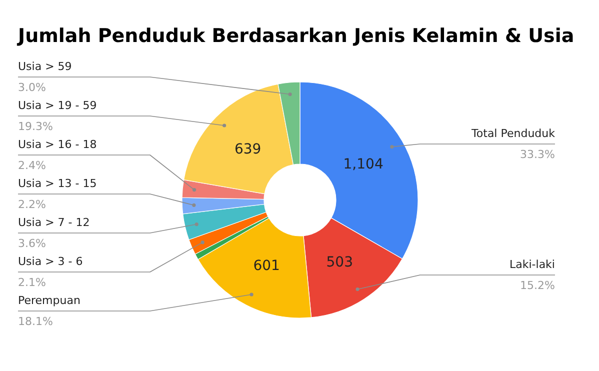  What do you see at coordinates (363, 164) in the screenshot?
I see `data-label: 1,104` at bounding box center [363, 164].